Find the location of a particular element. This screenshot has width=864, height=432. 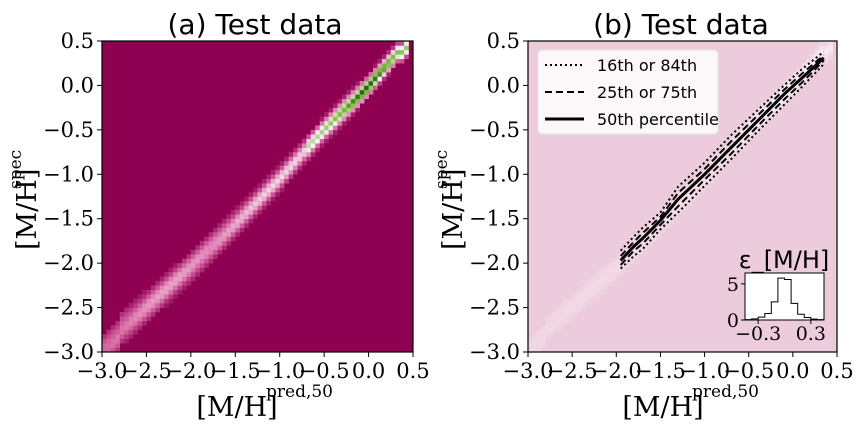

x-tick-label: −3.0 is located at coordinates (528, 371).